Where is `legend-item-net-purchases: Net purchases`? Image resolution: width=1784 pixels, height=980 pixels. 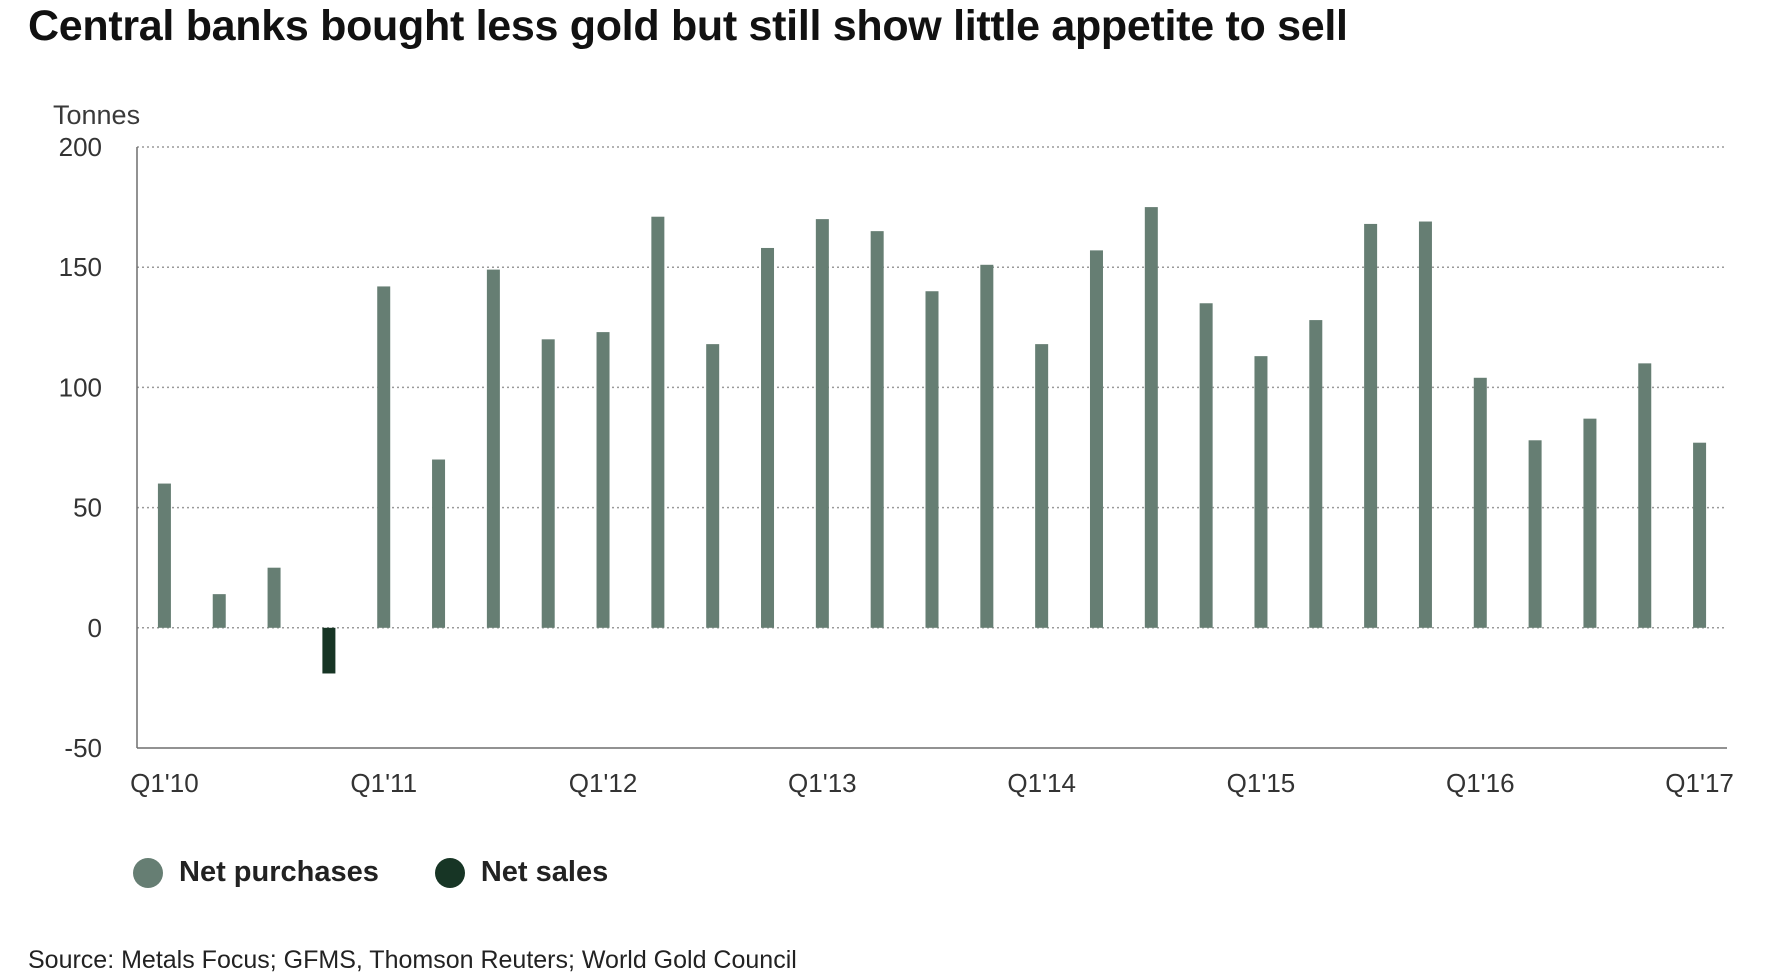
legend-item-net-purchases: Net purchases is located at coordinates (256, 872).